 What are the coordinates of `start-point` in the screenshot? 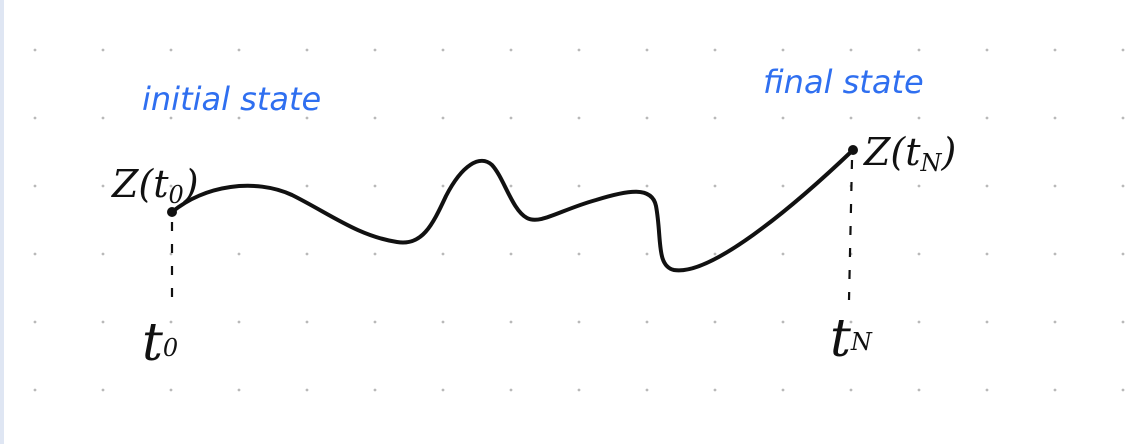 It's located at (172, 212).